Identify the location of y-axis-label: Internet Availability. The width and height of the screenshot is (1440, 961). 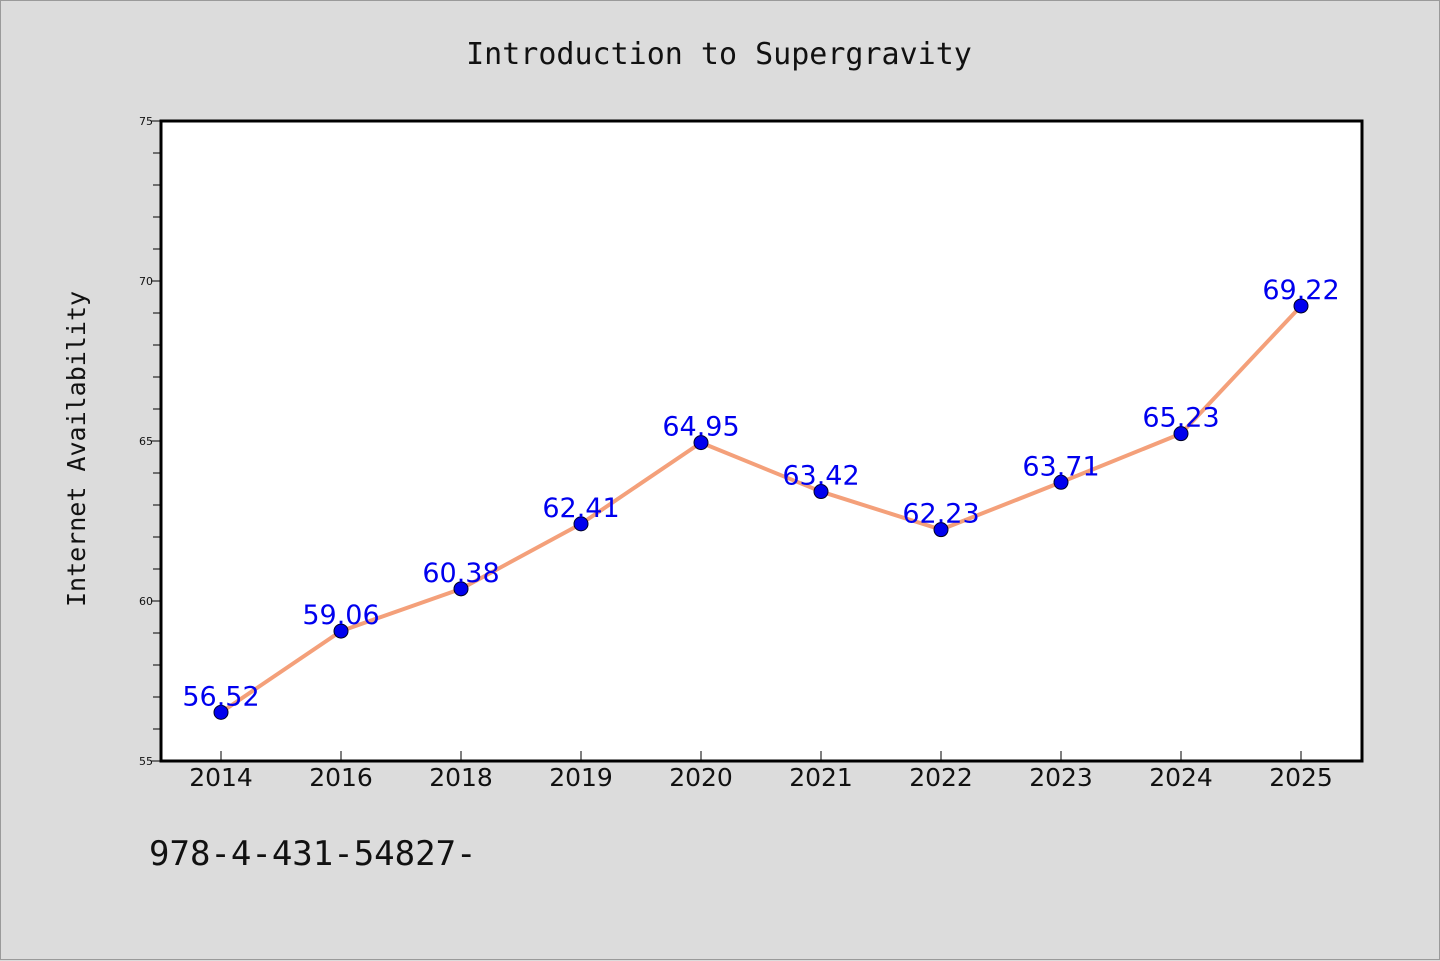
(76, 449).